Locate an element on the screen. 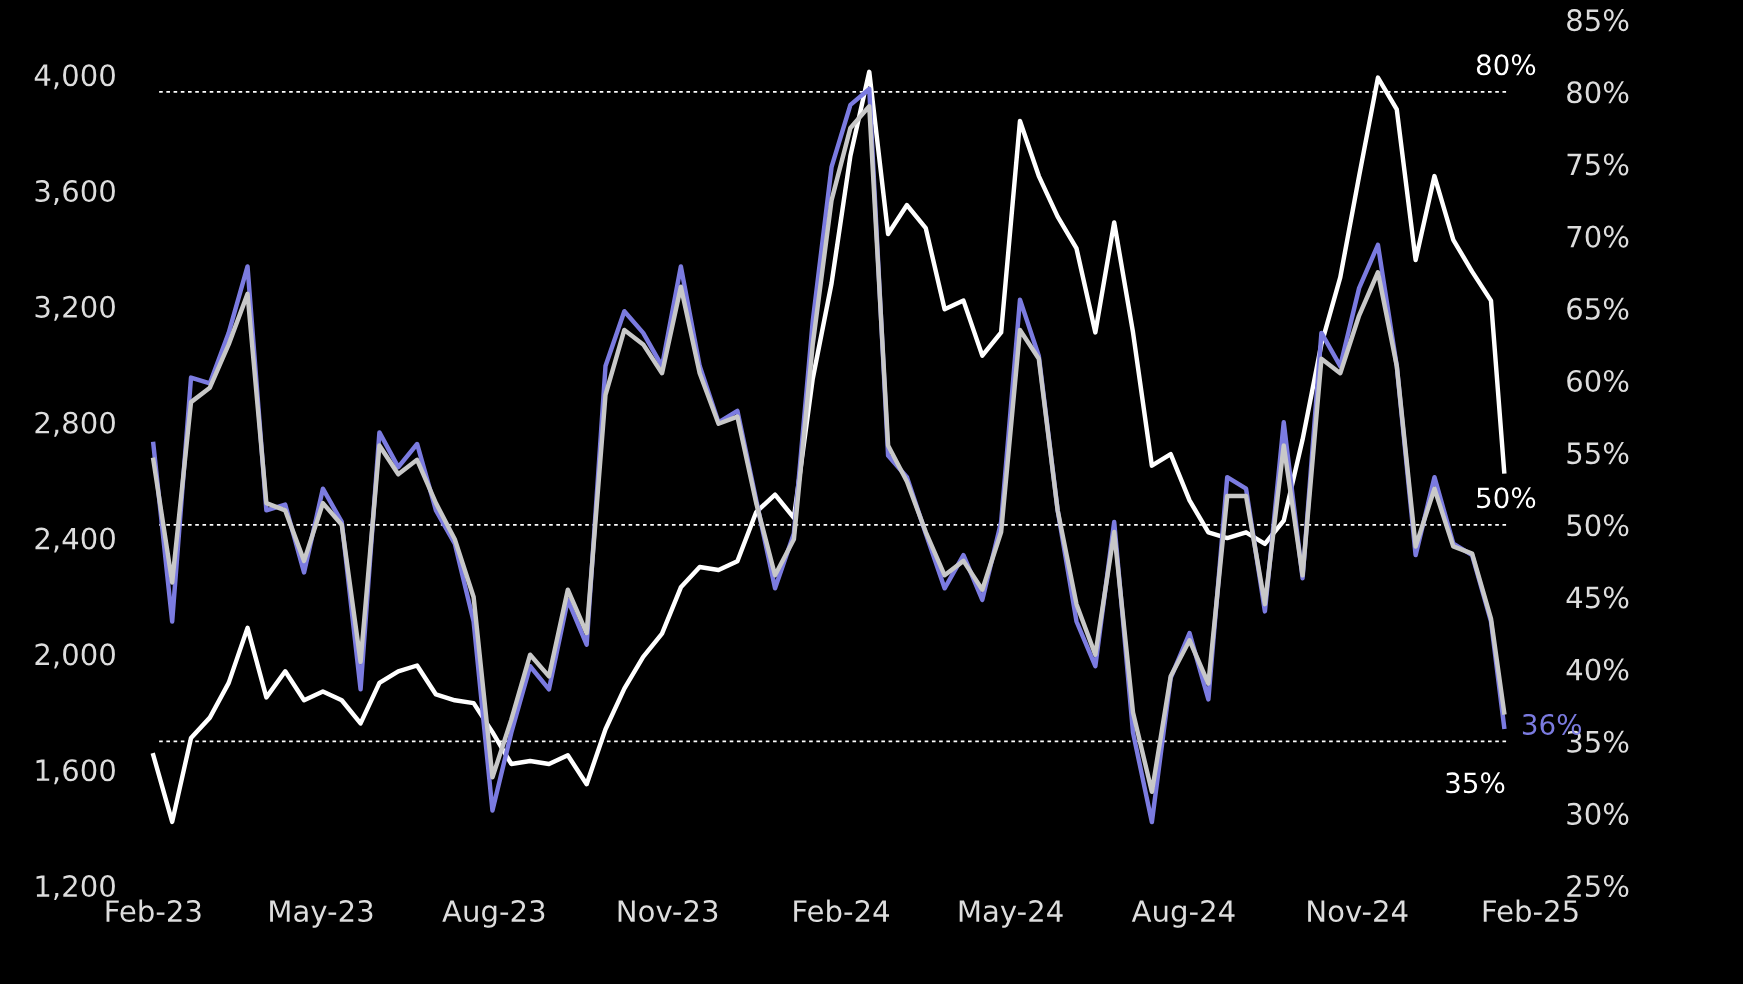 The image size is (1743, 984). x-tick-label: Feb-25 is located at coordinates (1530, 911).